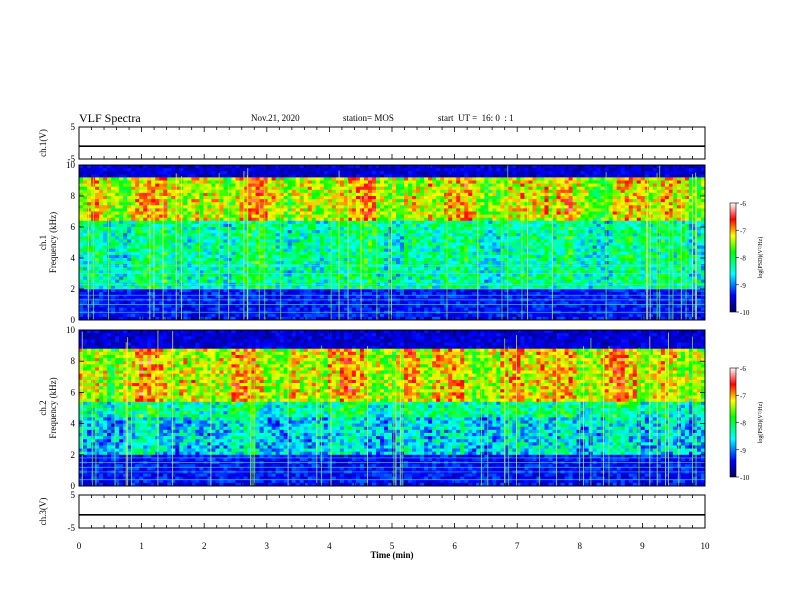 The height and width of the screenshot is (612, 792). What do you see at coordinates (733, 257) in the screenshot?
I see `colorbar-ch1` at bounding box center [733, 257].